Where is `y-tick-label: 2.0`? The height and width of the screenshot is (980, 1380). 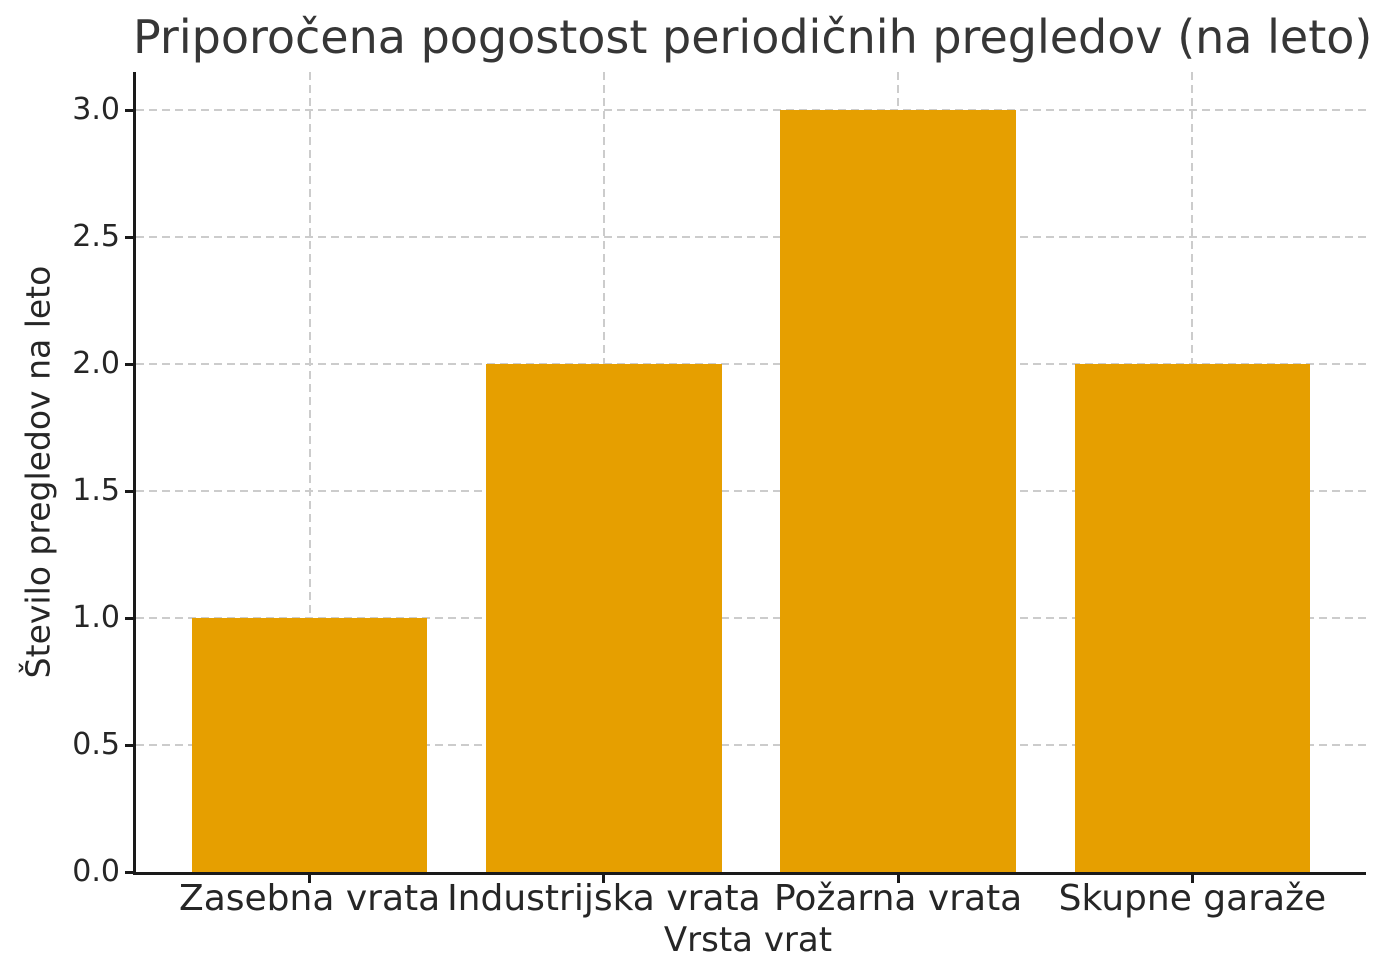 y-tick-label: 2.0 is located at coordinates (96, 364).